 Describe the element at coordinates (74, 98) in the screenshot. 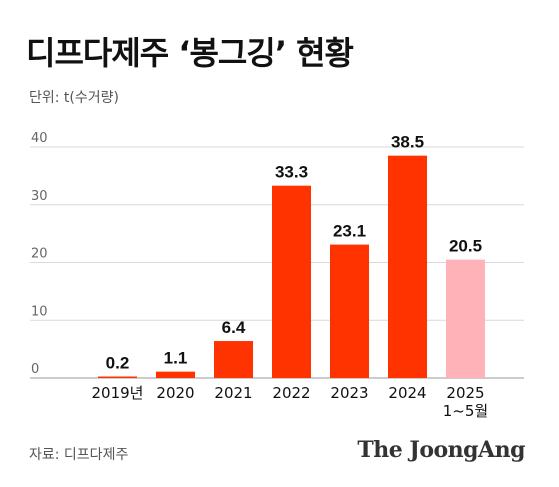

I see `unit-label: 단위: t(수거량)` at that location.